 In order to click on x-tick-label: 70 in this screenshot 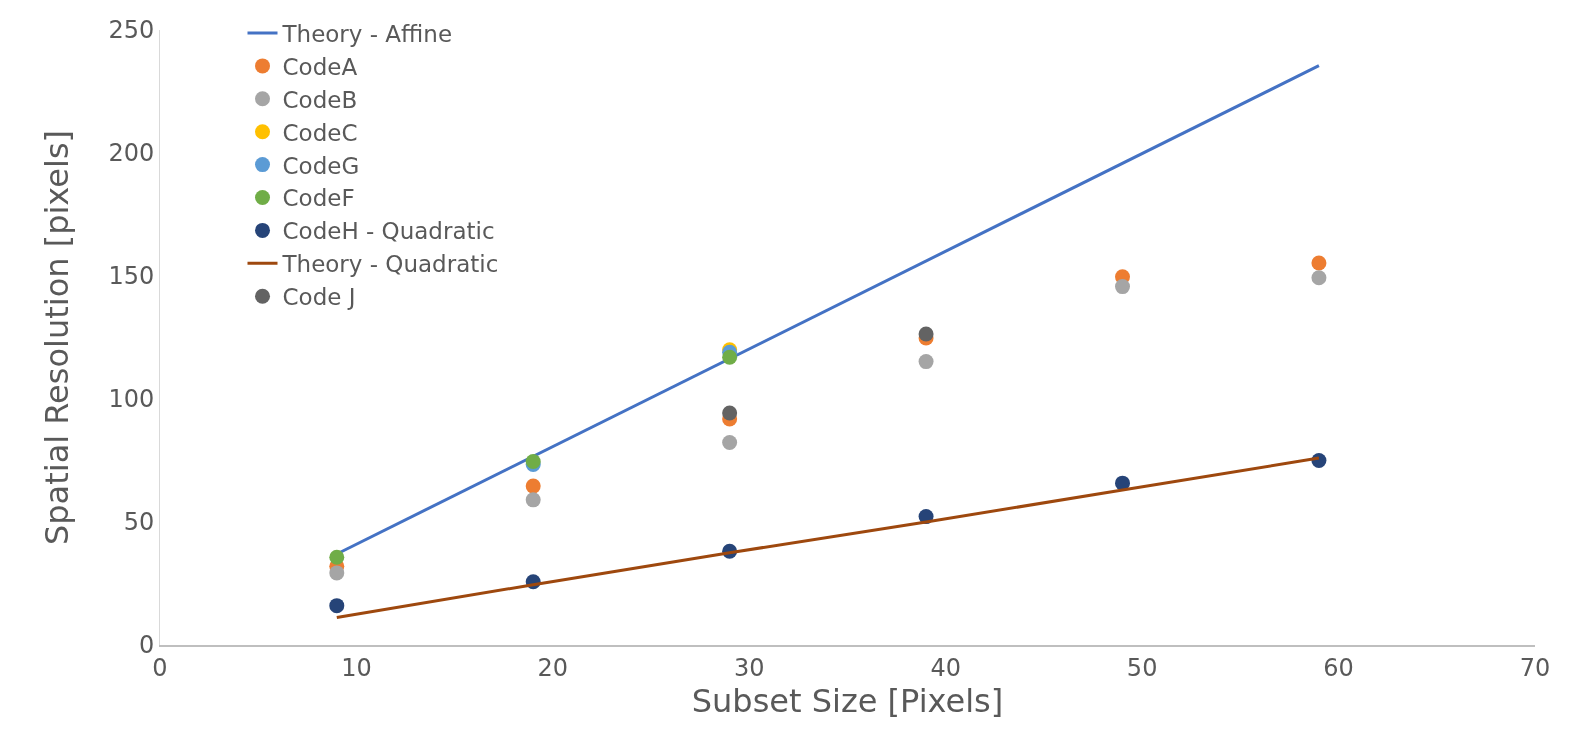, I will do `click(1535, 667)`.